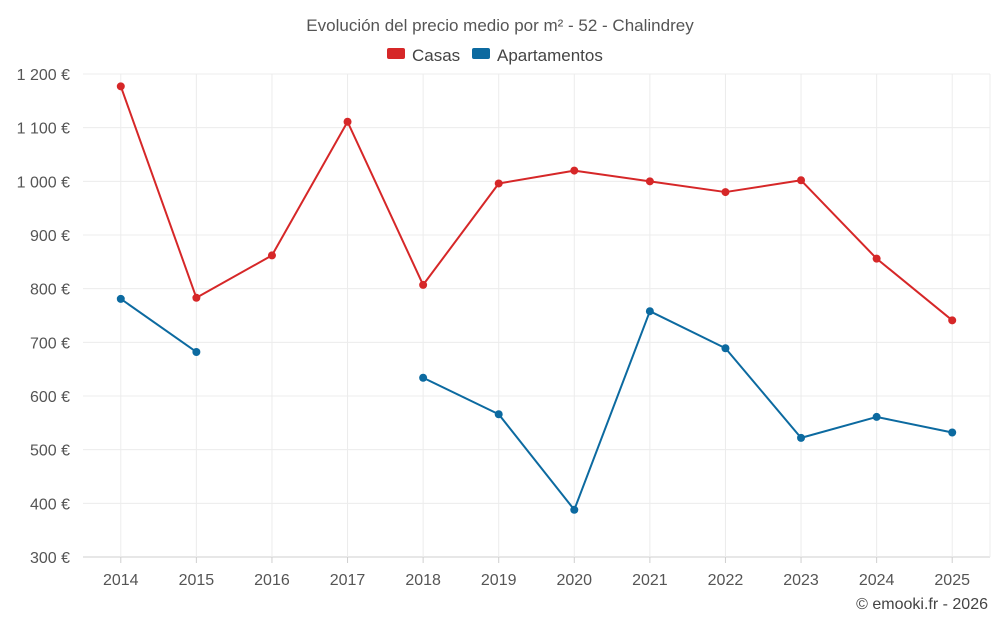 This screenshot has width=1000, height=625. I want to click on x-tick-label: 2018, so click(423, 580).